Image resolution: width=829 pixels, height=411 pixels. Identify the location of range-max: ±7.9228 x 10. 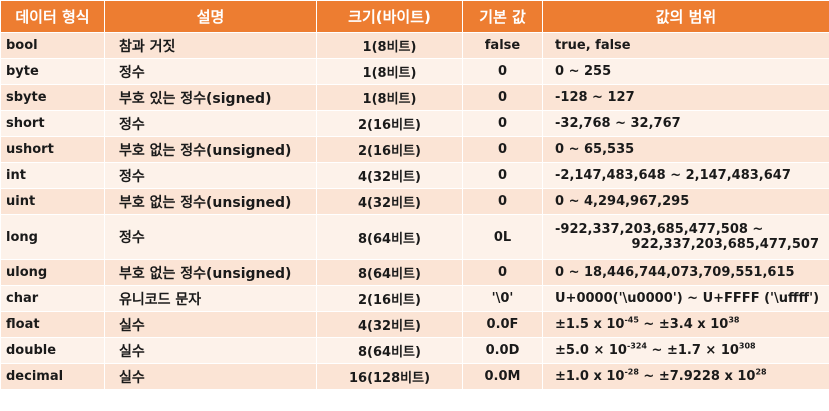
(707, 376).